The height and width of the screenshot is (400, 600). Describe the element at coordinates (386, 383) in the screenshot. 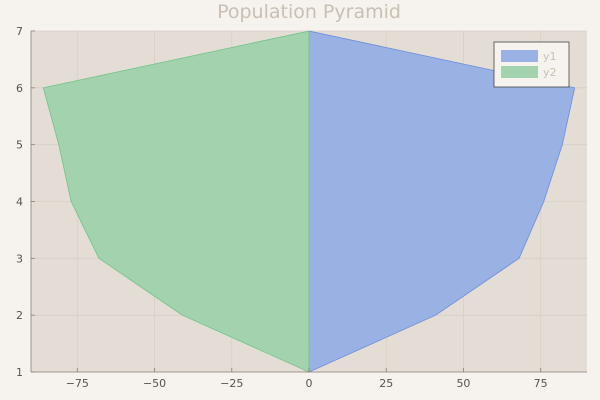

I see `x-tick-label: 25` at that location.